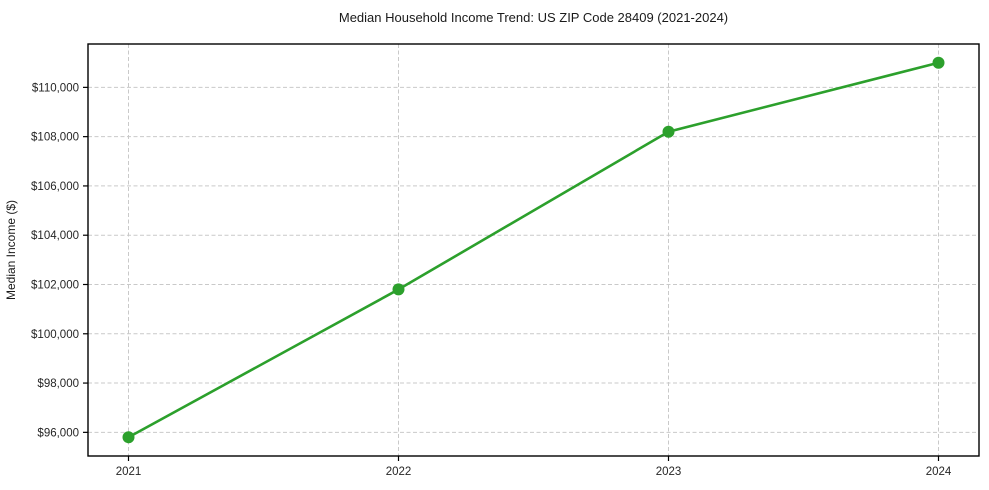 This screenshot has height=490, width=989. Describe the element at coordinates (58, 433) in the screenshot. I see `y-tick-label: $96,000` at that location.